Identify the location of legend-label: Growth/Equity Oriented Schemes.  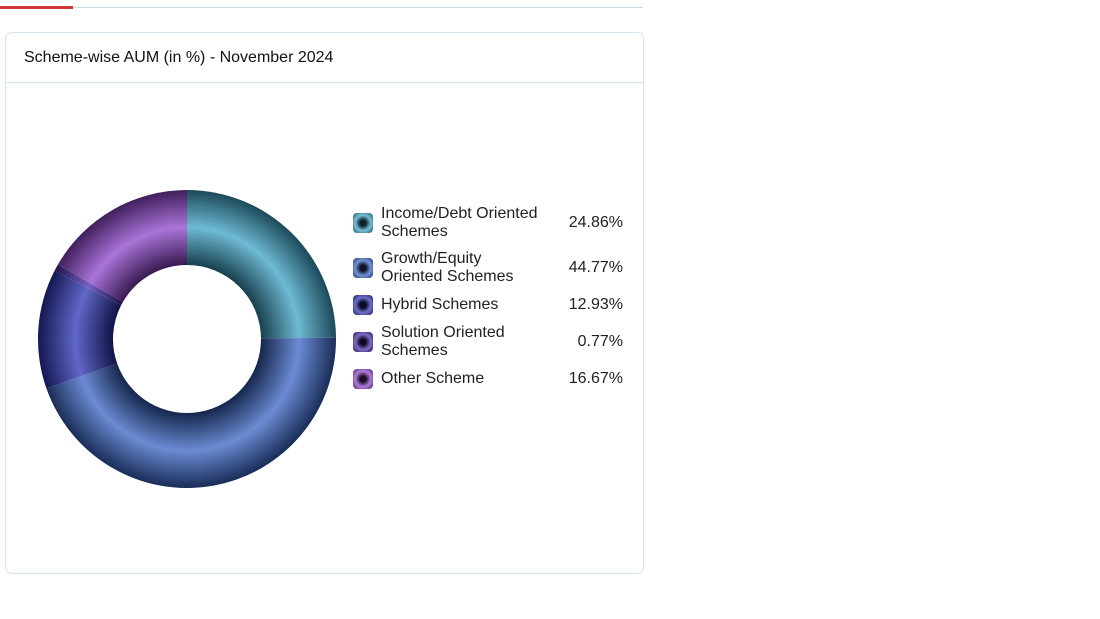
(447, 267).